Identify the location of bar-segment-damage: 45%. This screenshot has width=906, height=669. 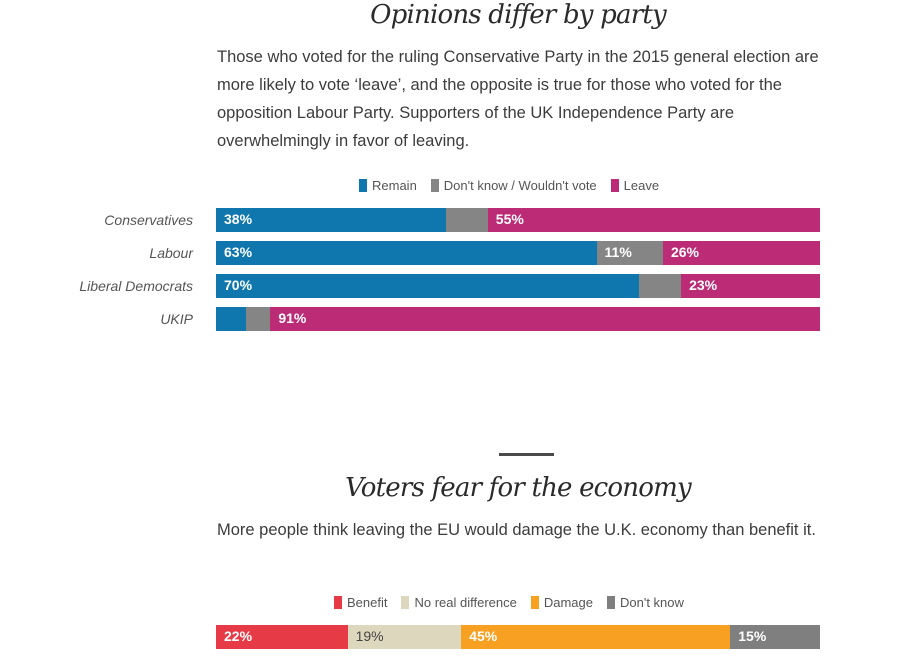
(596, 637).